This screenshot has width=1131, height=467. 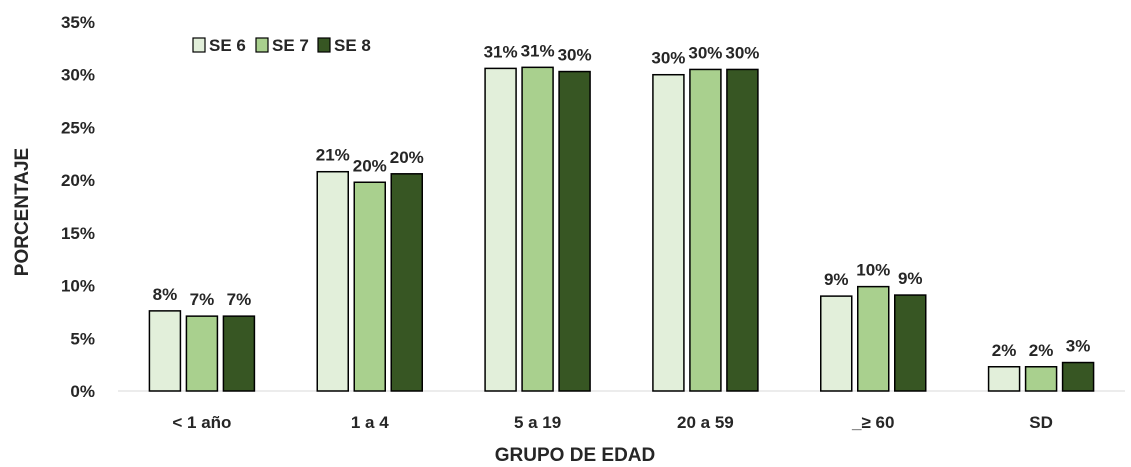 What do you see at coordinates (165, 294) in the screenshot?
I see `data-label: 8%` at bounding box center [165, 294].